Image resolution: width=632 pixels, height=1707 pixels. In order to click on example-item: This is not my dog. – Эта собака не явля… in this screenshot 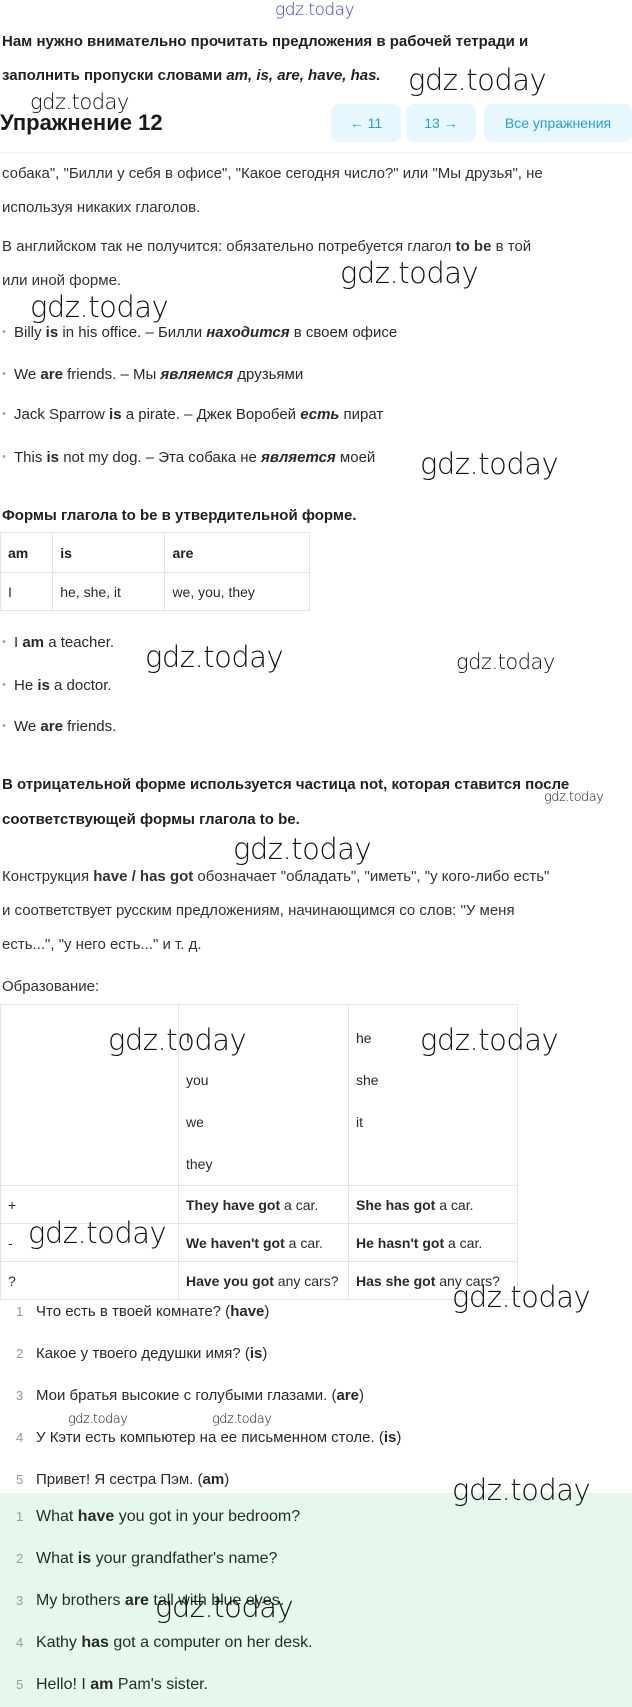, I will do `click(188, 457)`.